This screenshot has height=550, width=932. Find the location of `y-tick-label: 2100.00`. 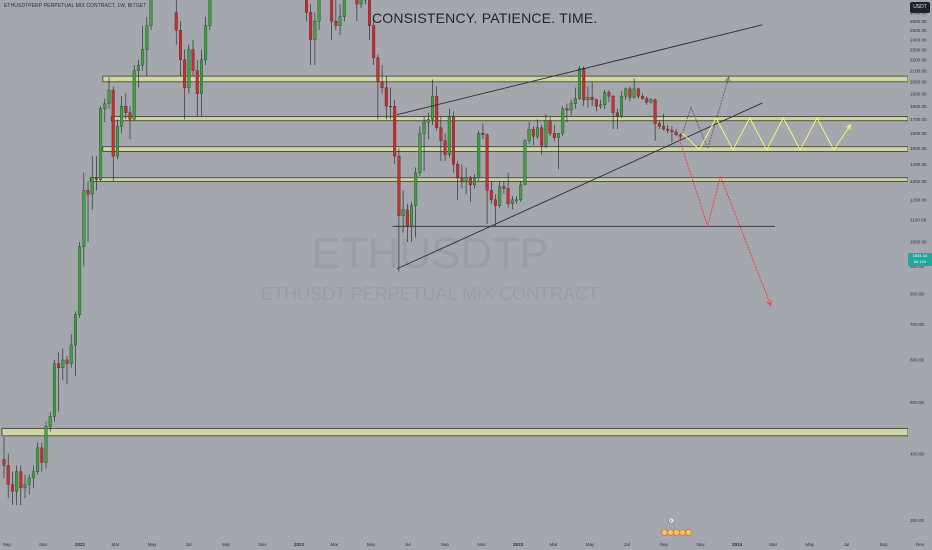

y-tick-label: 2100.00 is located at coordinates (918, 70).